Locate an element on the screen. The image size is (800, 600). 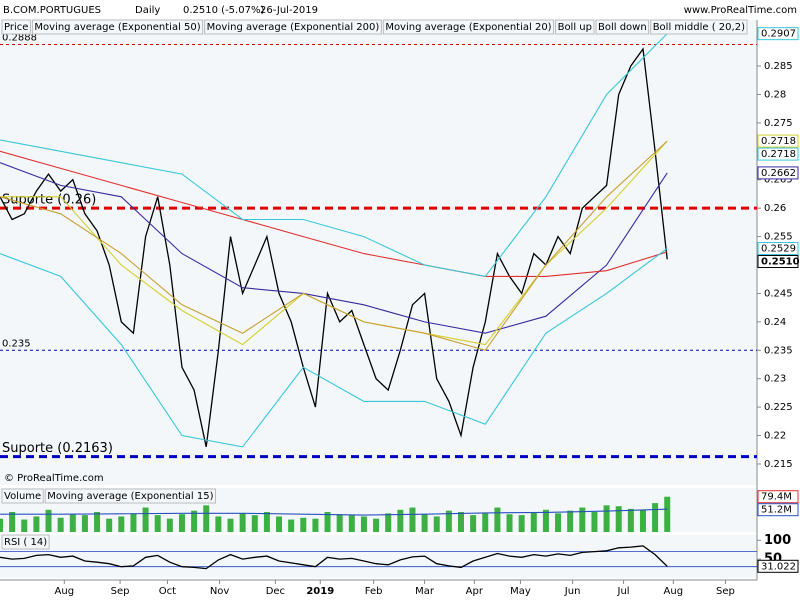
last-value-label: 79.4M is located at coordinates (776, 497).